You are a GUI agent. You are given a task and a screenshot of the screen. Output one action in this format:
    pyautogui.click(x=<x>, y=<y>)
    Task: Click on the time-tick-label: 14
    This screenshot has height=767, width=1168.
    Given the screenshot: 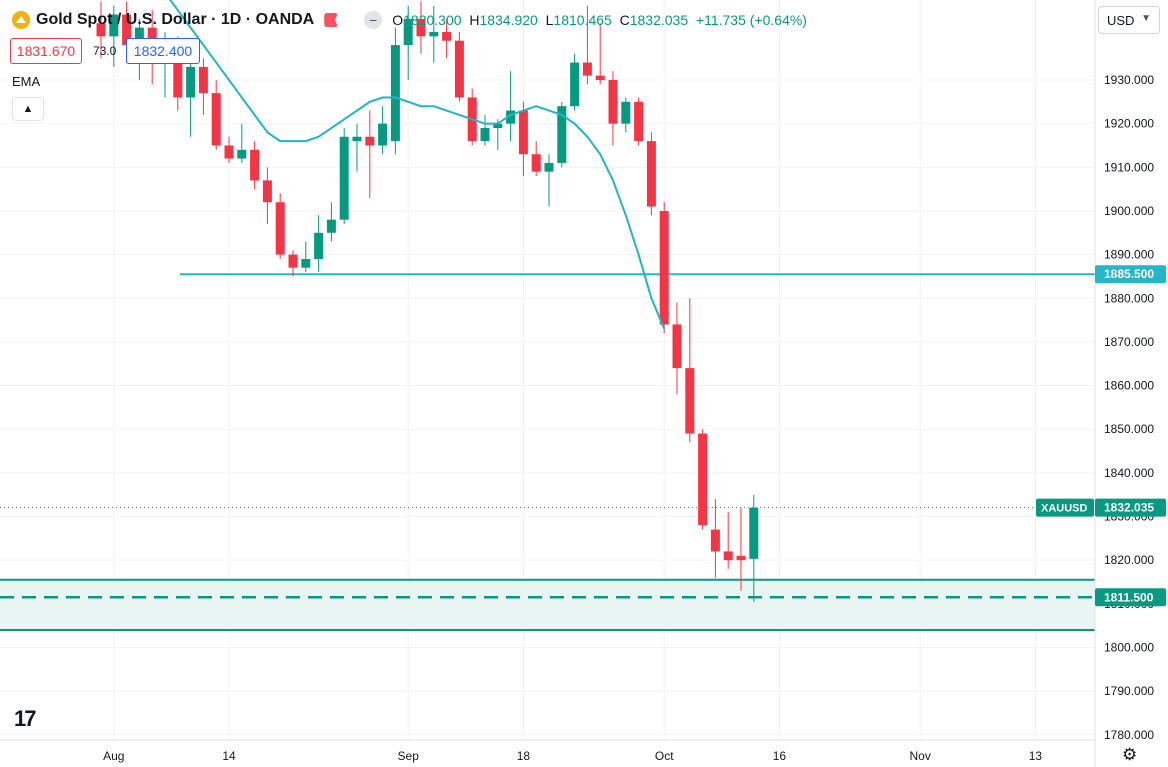 What is the action you would take?
    pyautogui.click(x=229, y=756)
    